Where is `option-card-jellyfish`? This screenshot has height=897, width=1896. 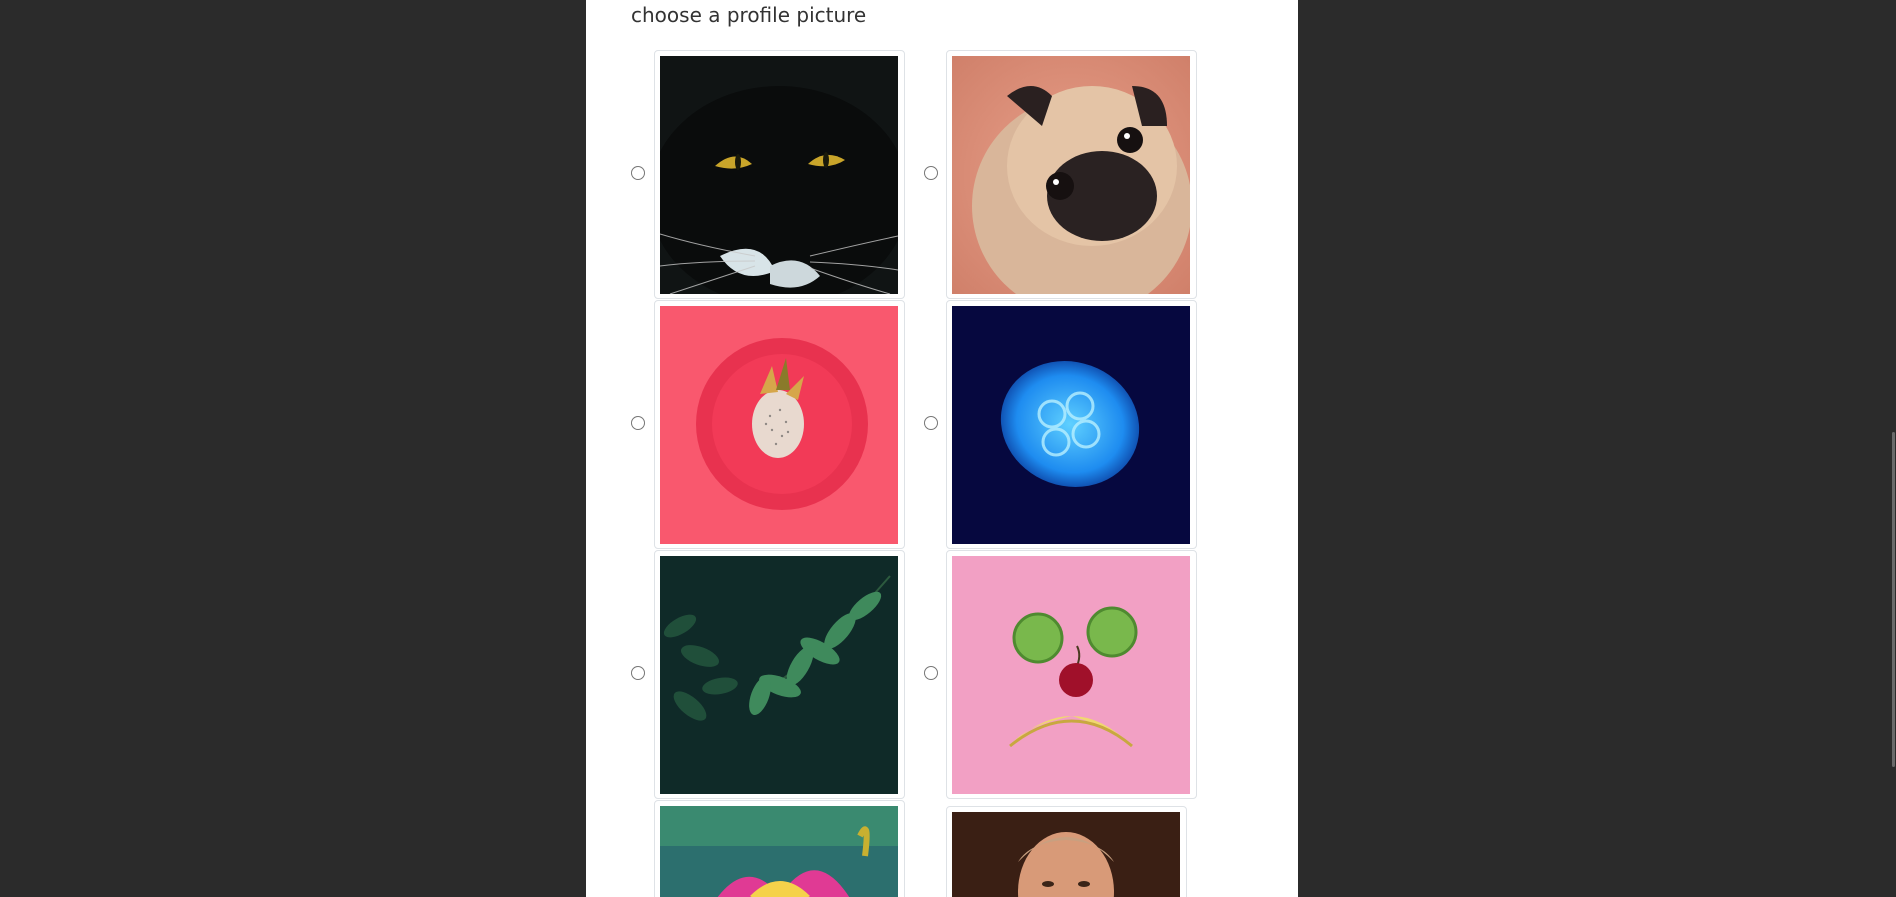
option-card-jellyfish is located at coordinates (1071, 424).